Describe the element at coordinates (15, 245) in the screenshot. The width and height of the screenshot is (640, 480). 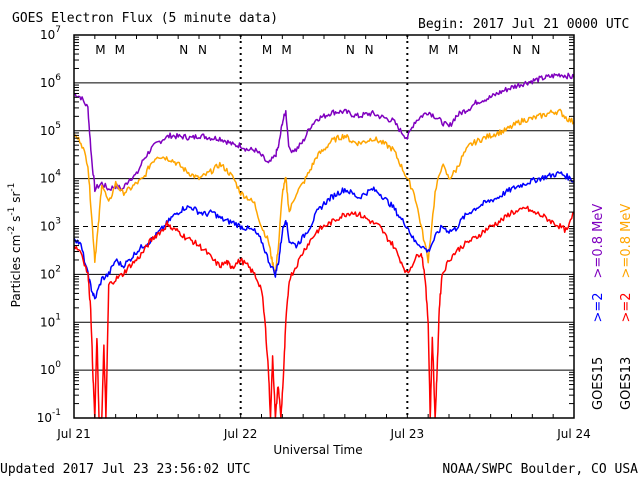
I see `y-axis-label: Particles cm-2 s-1 sr-1` at that location.